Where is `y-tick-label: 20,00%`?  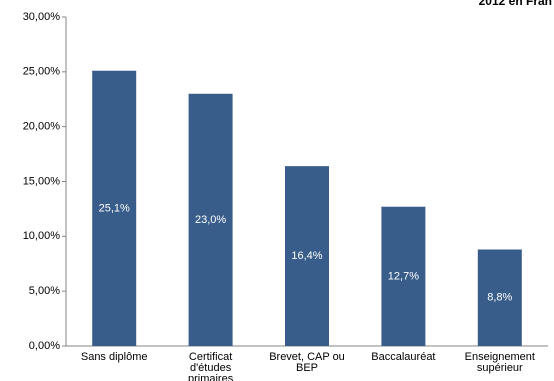
y-tick-label: 20,00% is located at coordinates (42, 127).